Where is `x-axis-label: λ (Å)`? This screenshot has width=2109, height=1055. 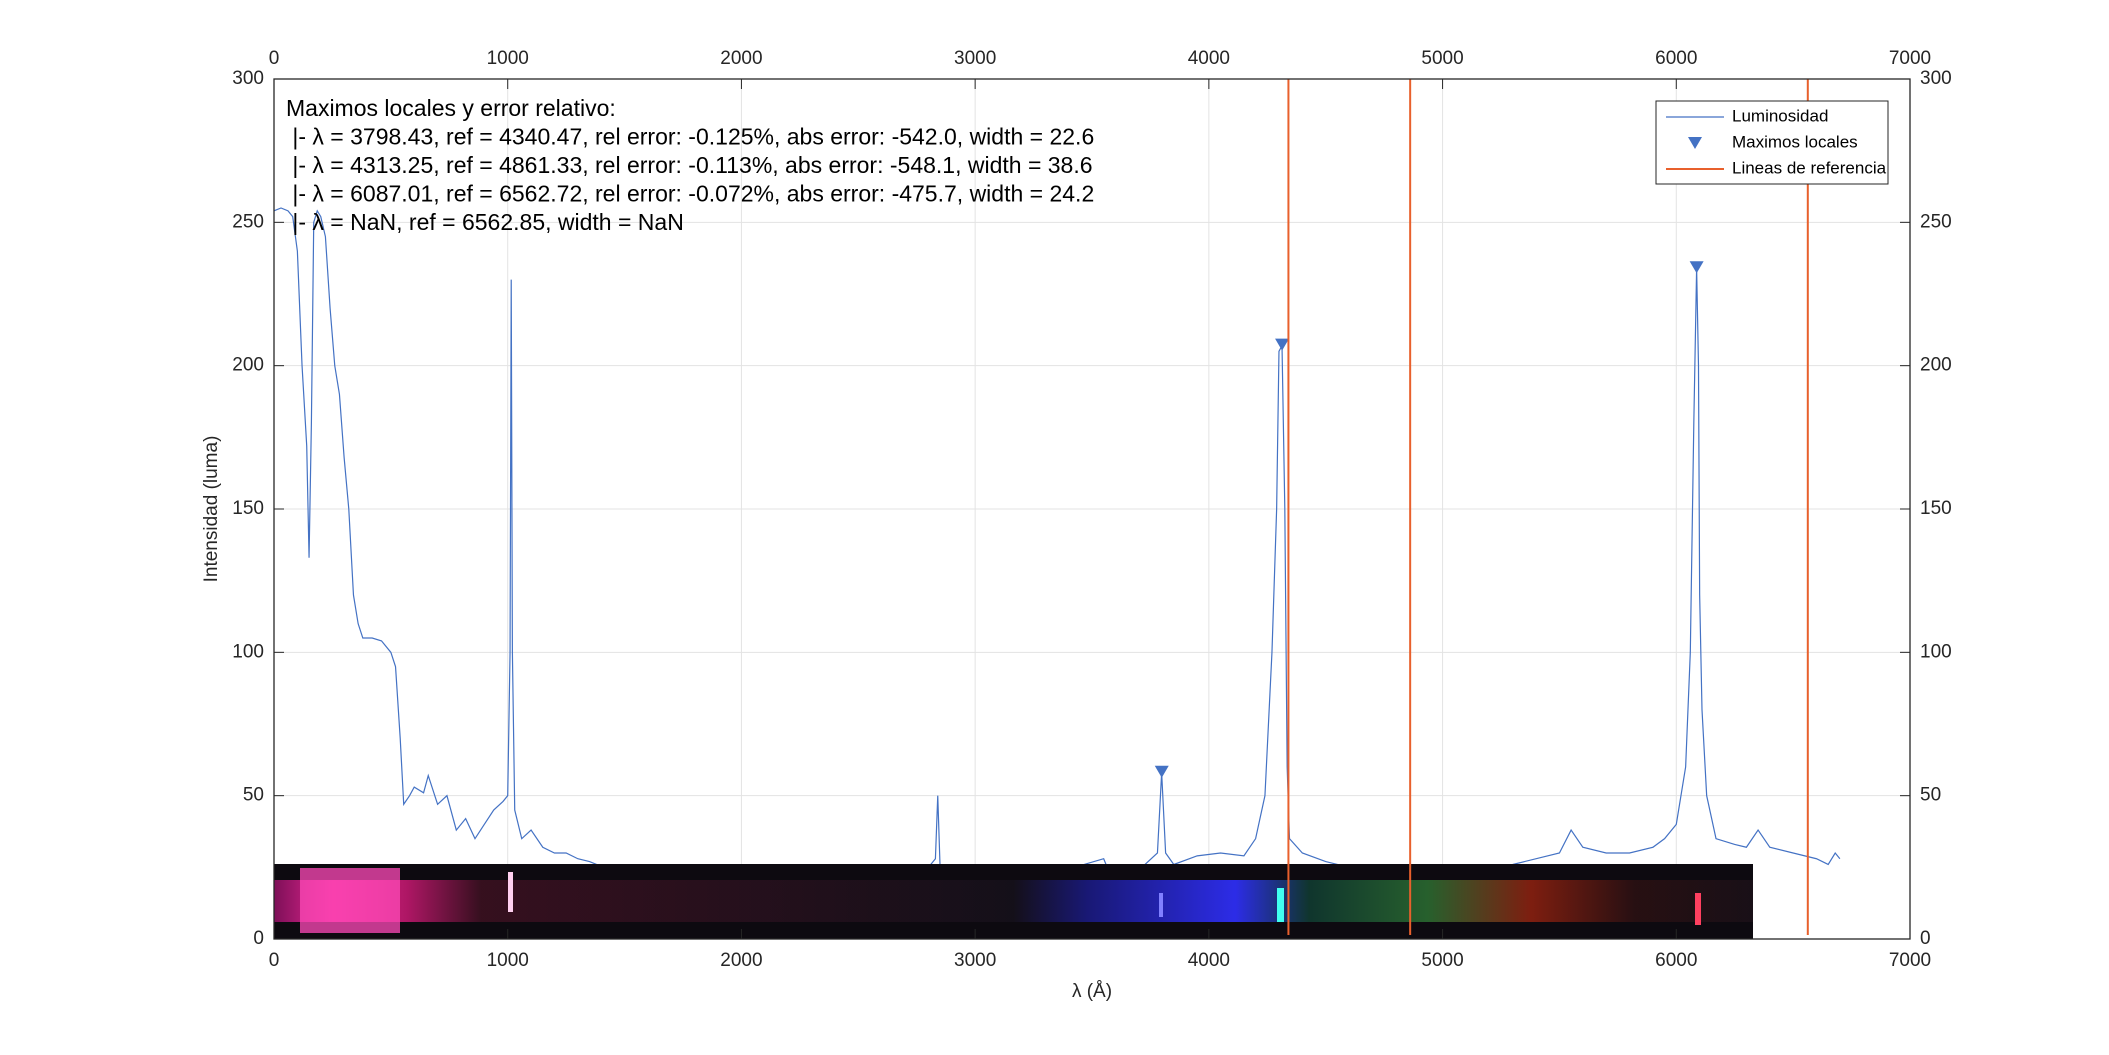
x-axis-label: λ (Å) is located at coordinates (1092, 991).